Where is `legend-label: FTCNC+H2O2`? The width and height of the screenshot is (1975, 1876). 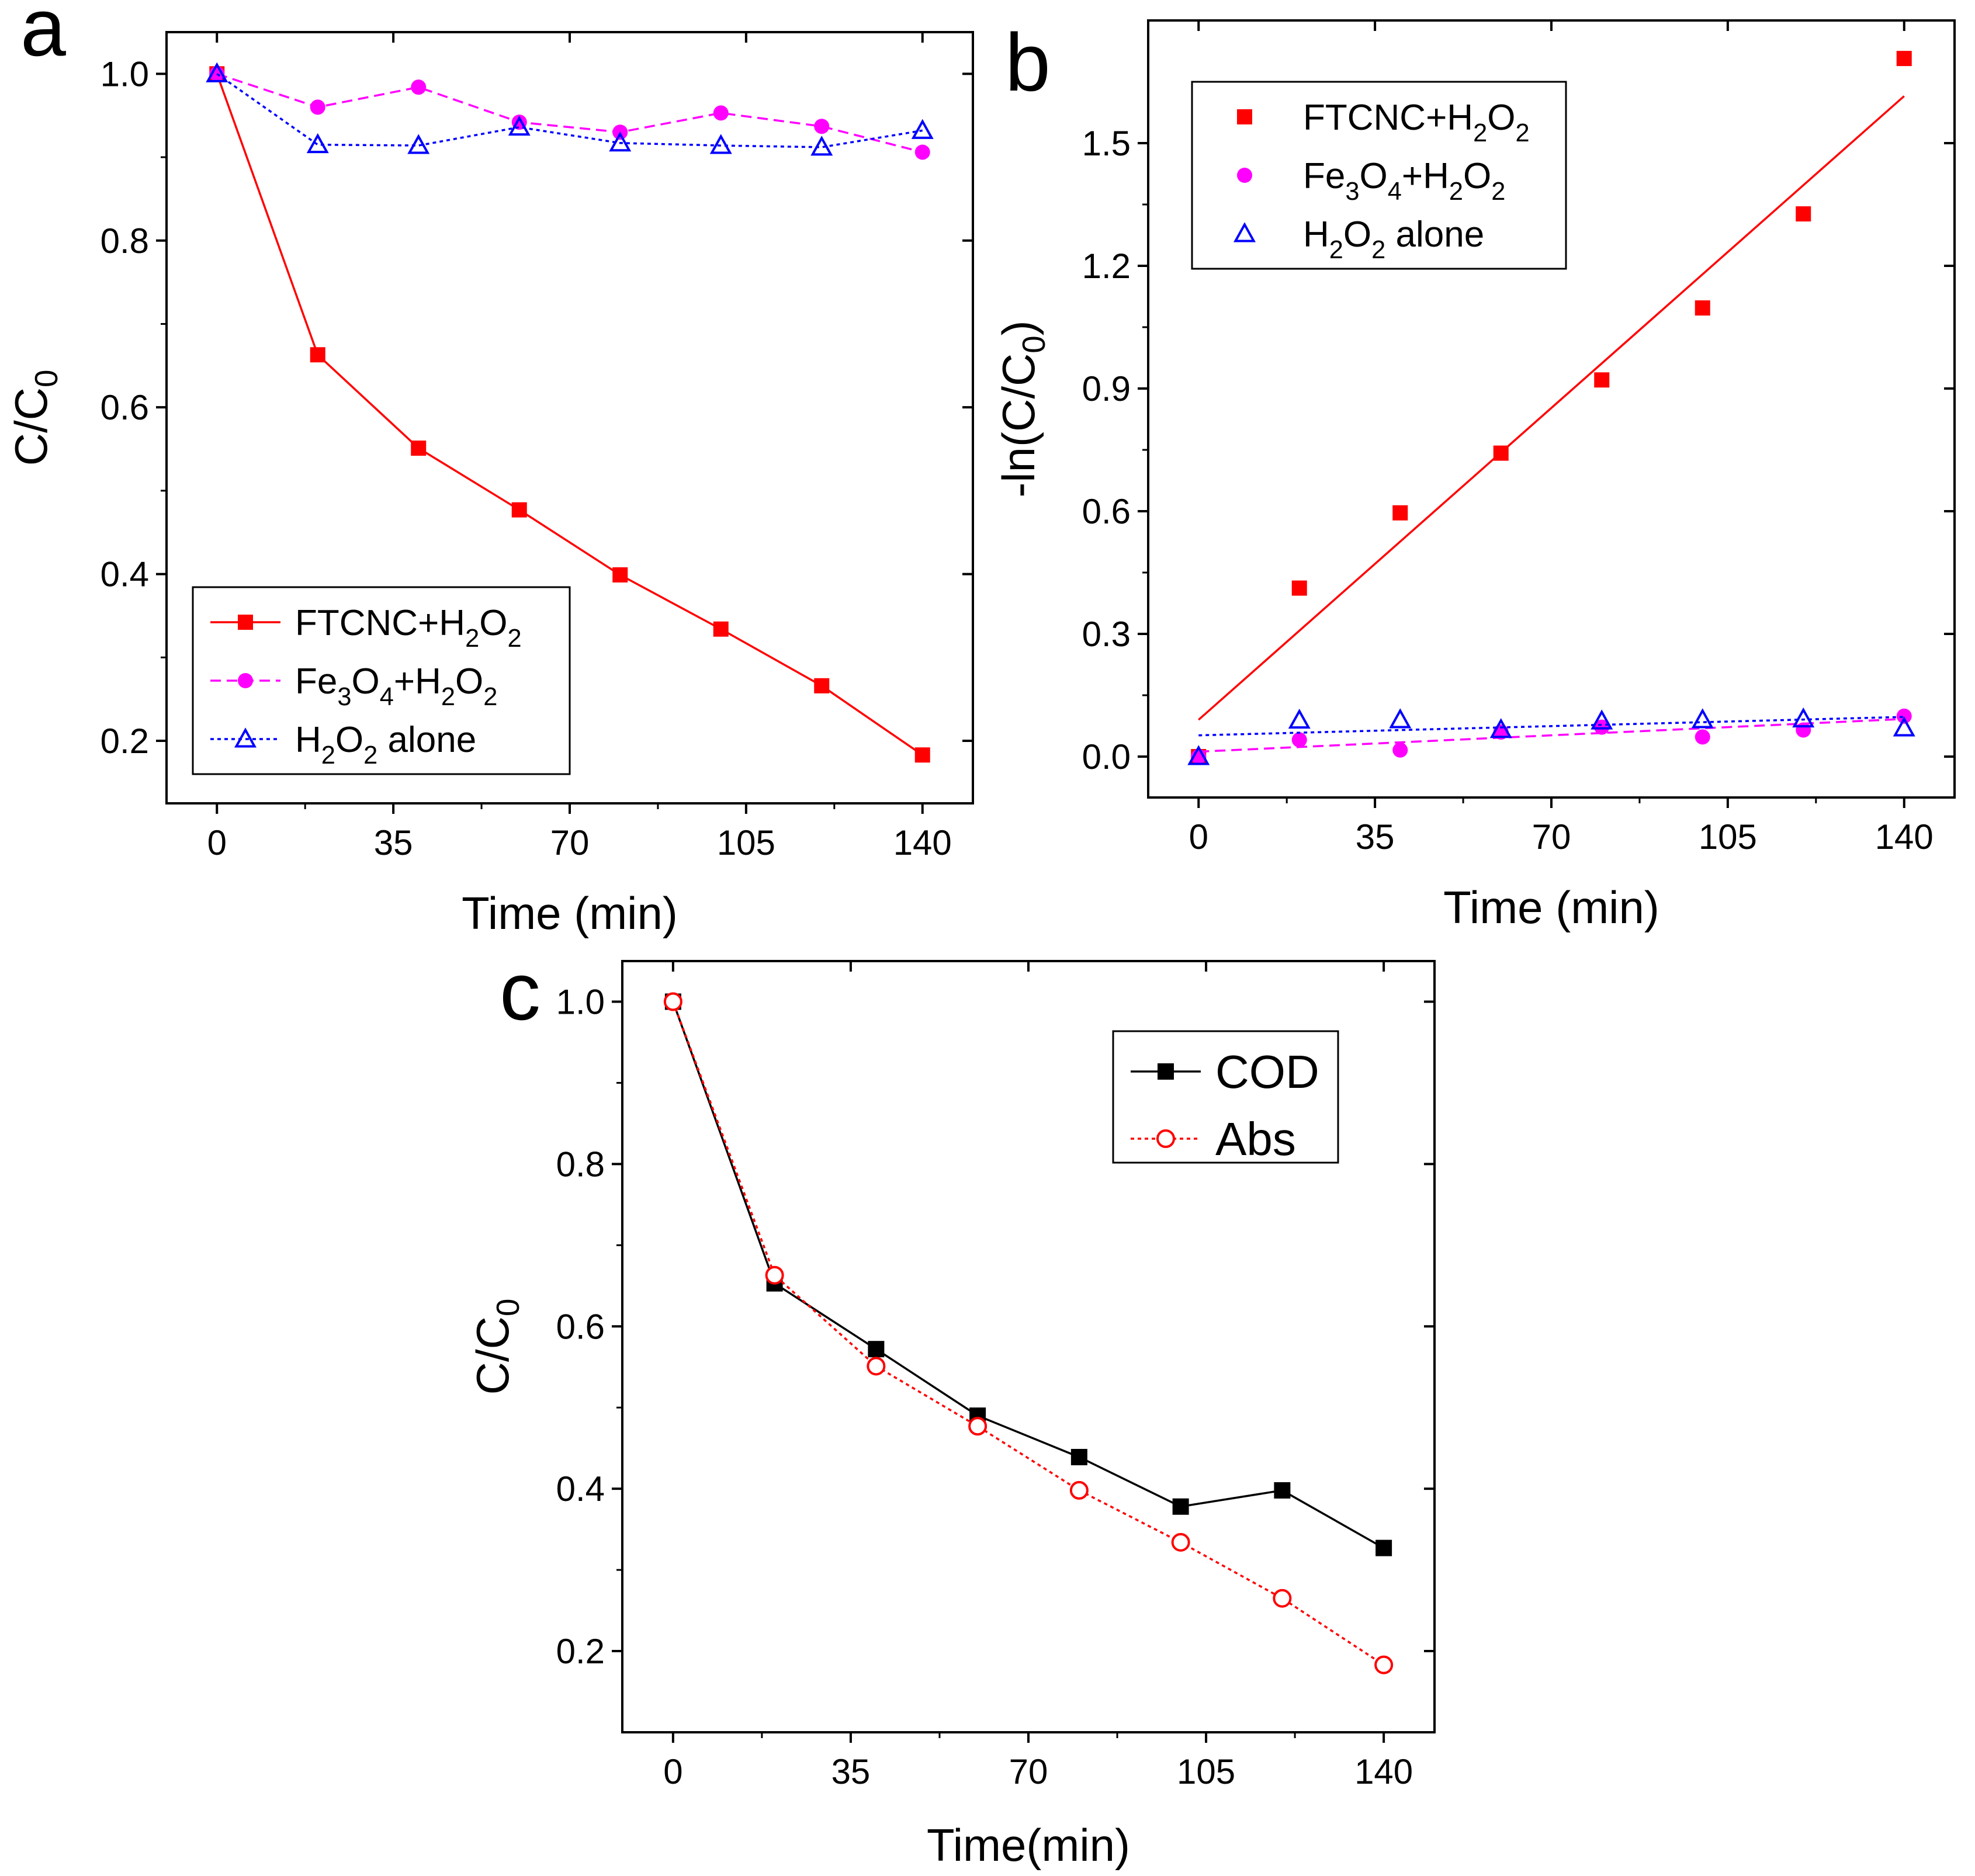 legend-label: FTCNC+H2O2 is located at coordinates (1416, 122).